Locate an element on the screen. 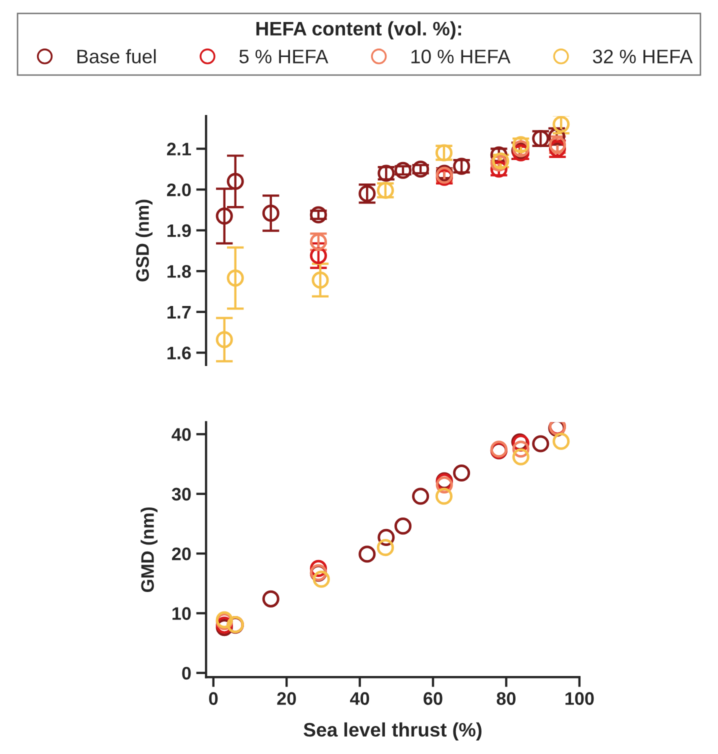 Image resolution: width=718 pixels, height=754 pixels. x-tick-label: 60 is located at coordinates (433, 698).